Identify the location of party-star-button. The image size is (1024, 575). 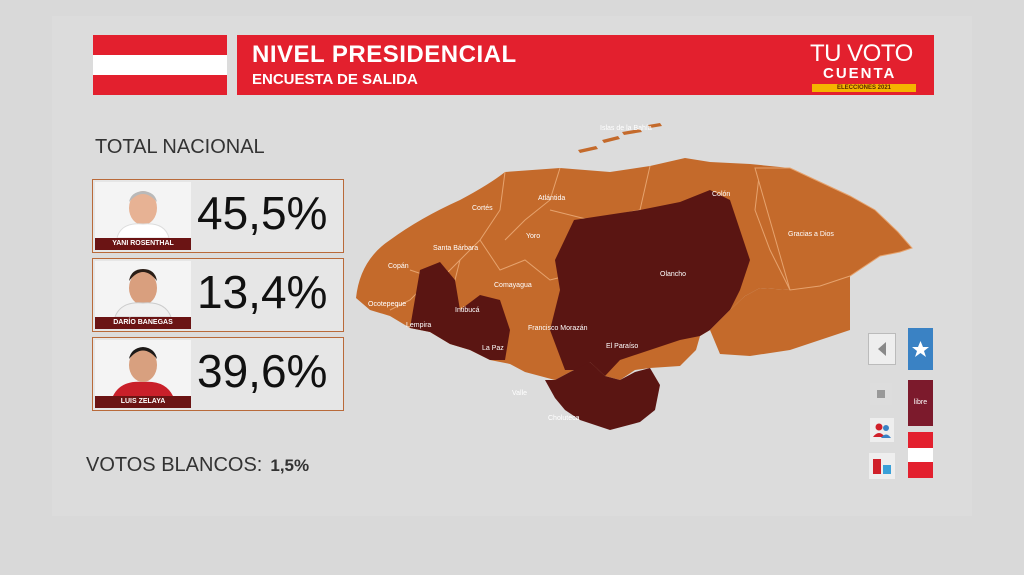
(920, 349).